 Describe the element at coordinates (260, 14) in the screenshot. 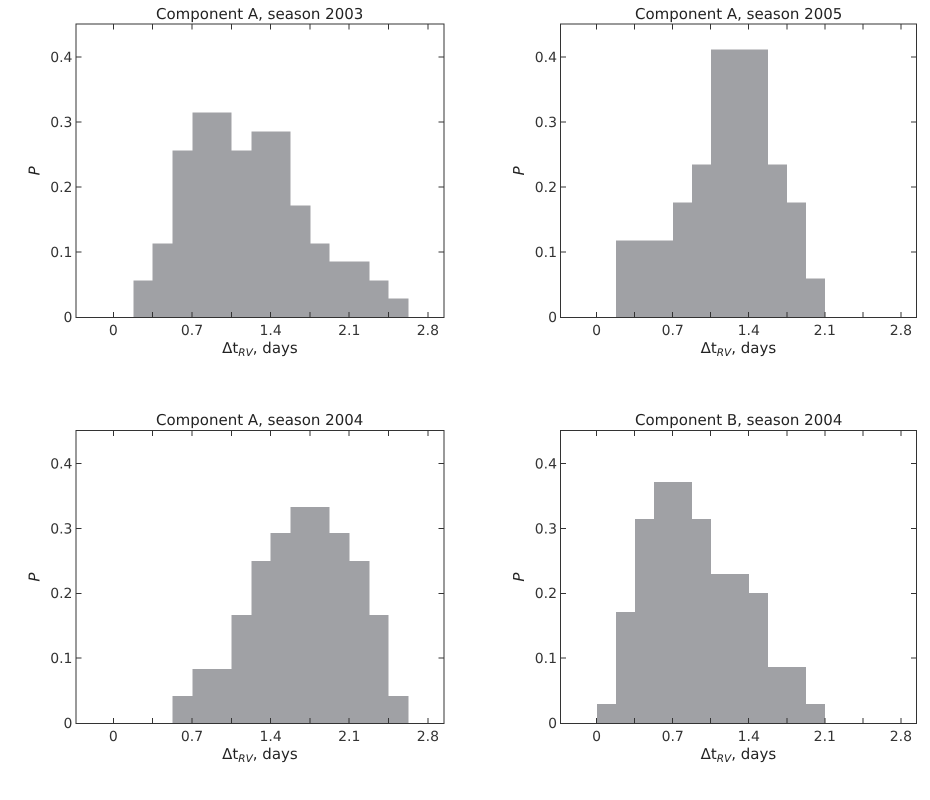

I see `chart-title: Component A, season 2003` at that location.